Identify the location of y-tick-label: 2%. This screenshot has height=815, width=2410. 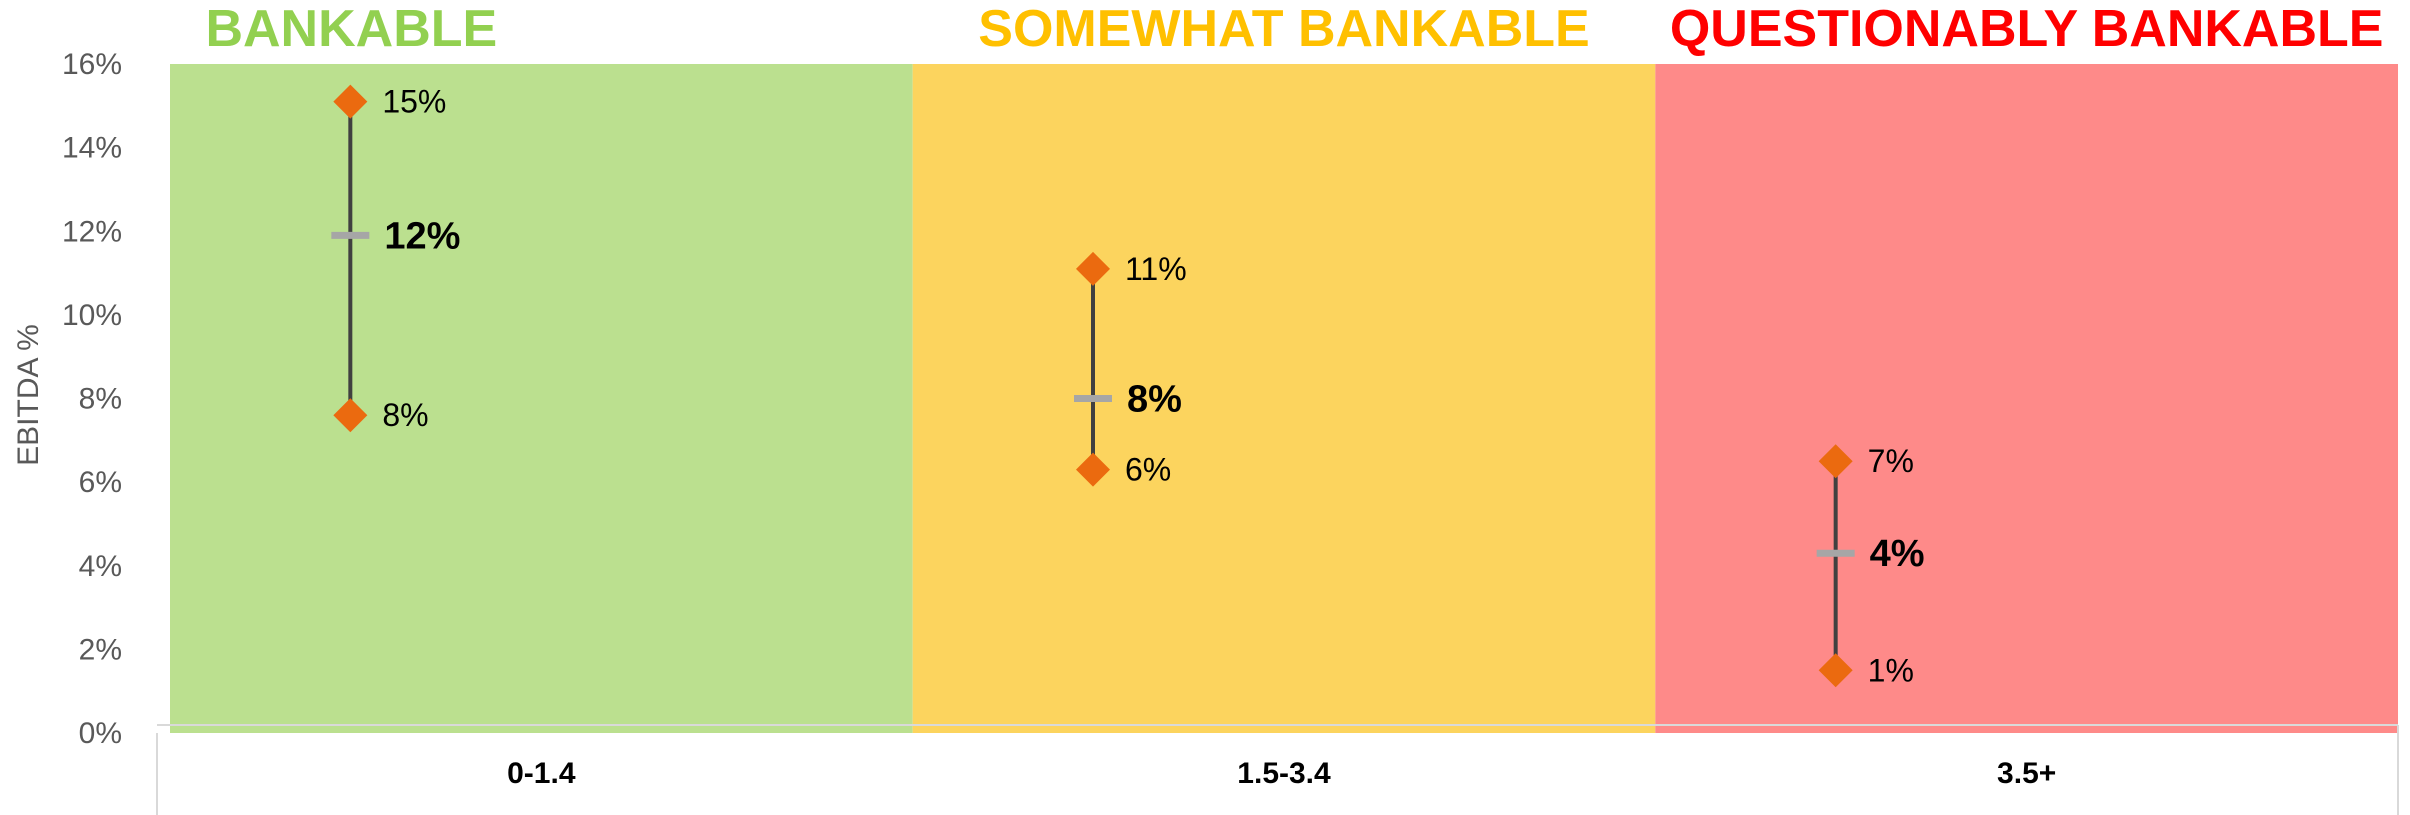
(100, 649).